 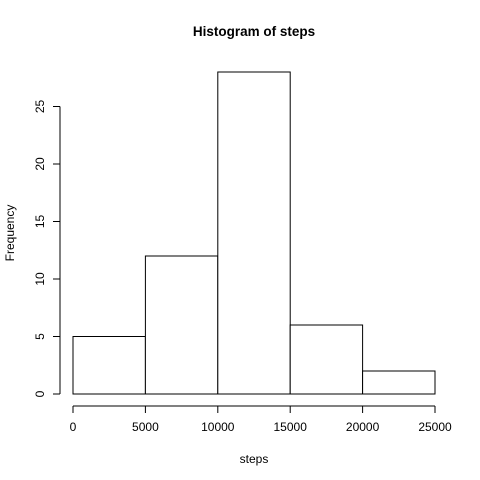 What do you see at coordinates (40, 336) in the screenshot?
I see `y-tick-label: 5` at bounding box center [40, 336].